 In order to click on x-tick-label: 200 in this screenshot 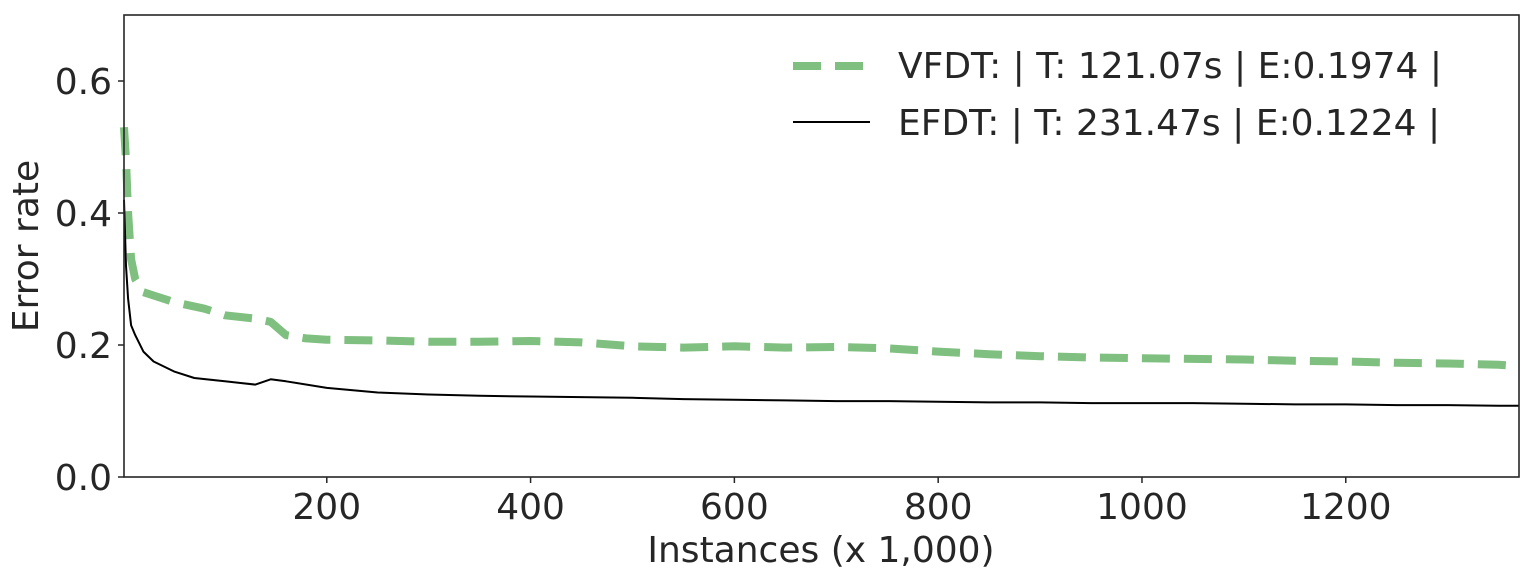, I will do `click(326, 507)`.